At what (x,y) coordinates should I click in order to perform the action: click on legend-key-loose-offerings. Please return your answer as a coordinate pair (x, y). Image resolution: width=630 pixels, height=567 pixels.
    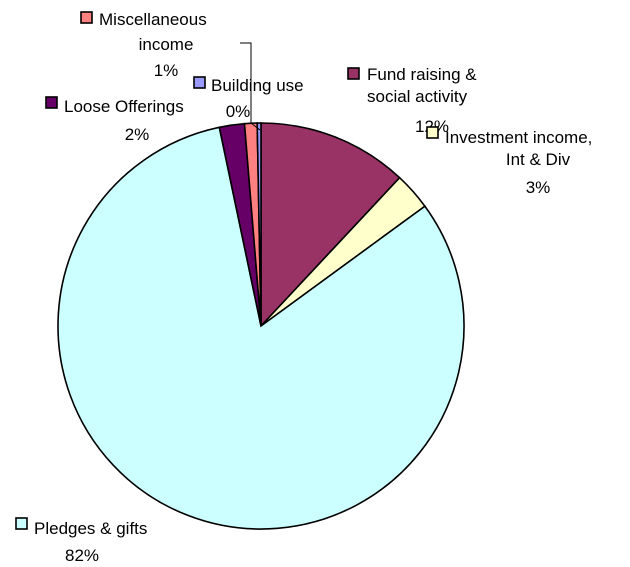
    Looking at the image, I should click on (51, 102).